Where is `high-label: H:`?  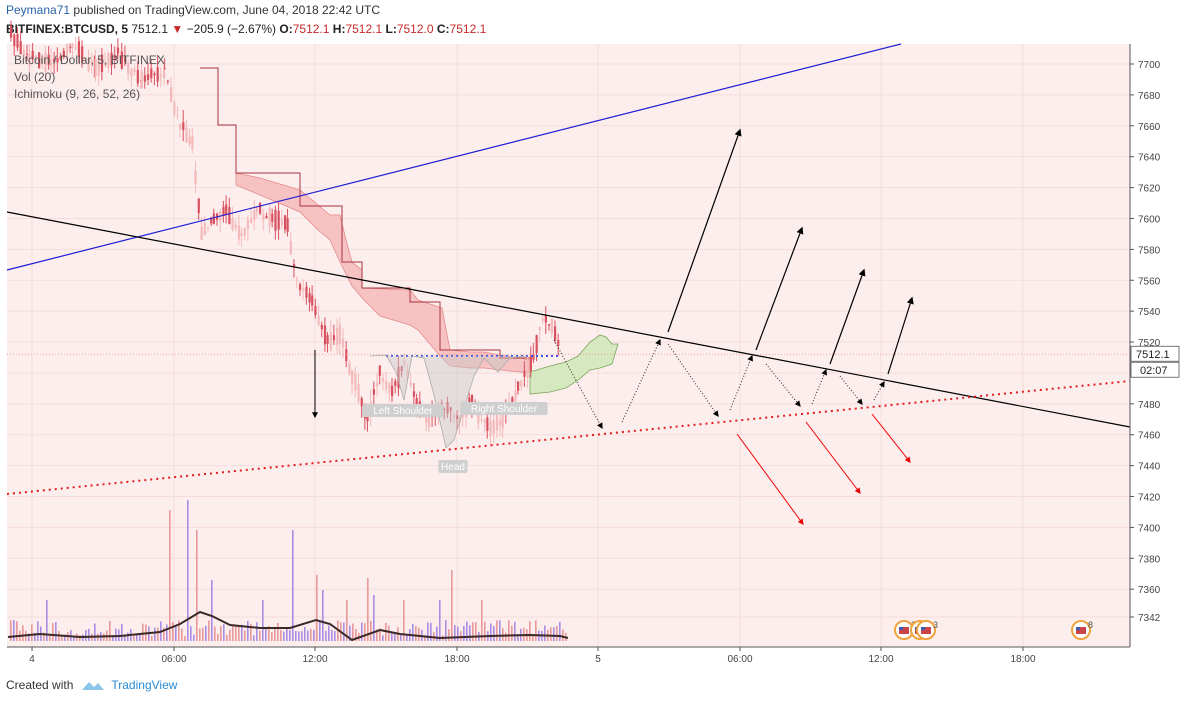
high-label: H: is located at coordinates (339, 29).